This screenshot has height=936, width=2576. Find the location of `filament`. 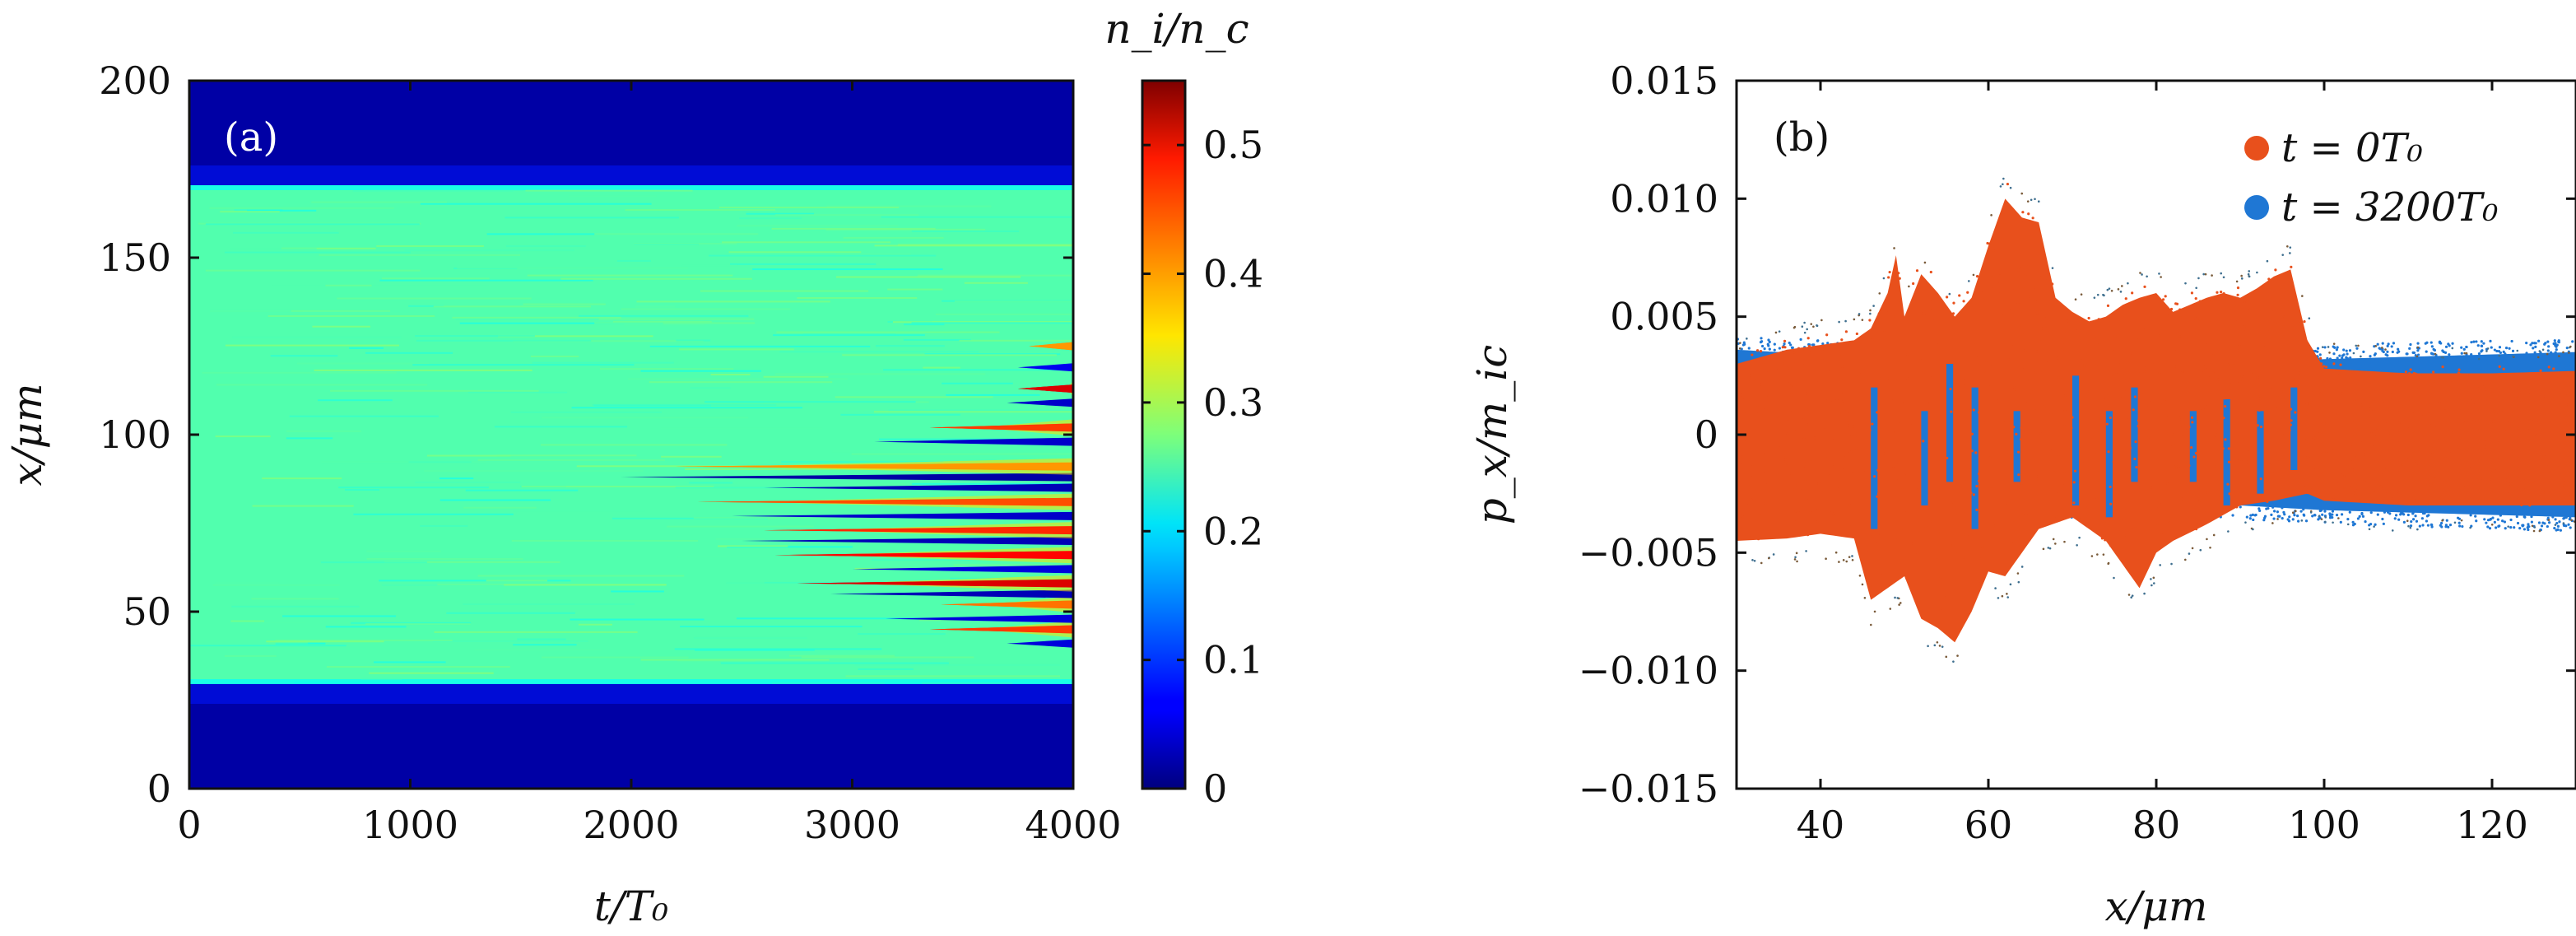

filament is located at coordinates (973, 441).